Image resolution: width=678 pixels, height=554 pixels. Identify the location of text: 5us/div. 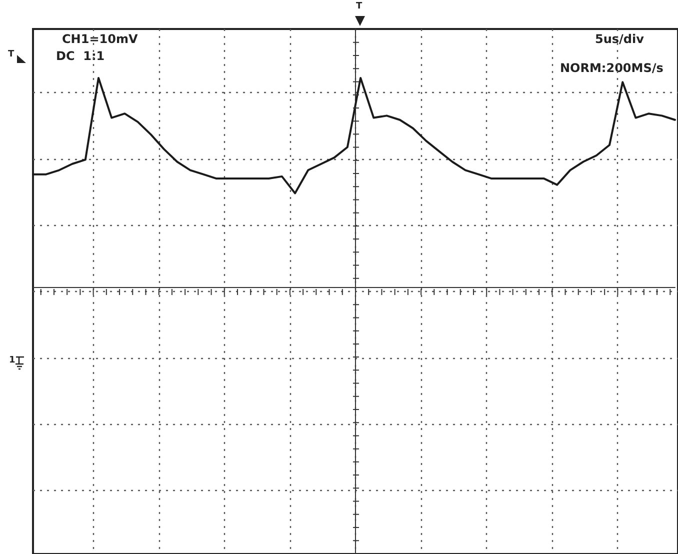
(619, 39).